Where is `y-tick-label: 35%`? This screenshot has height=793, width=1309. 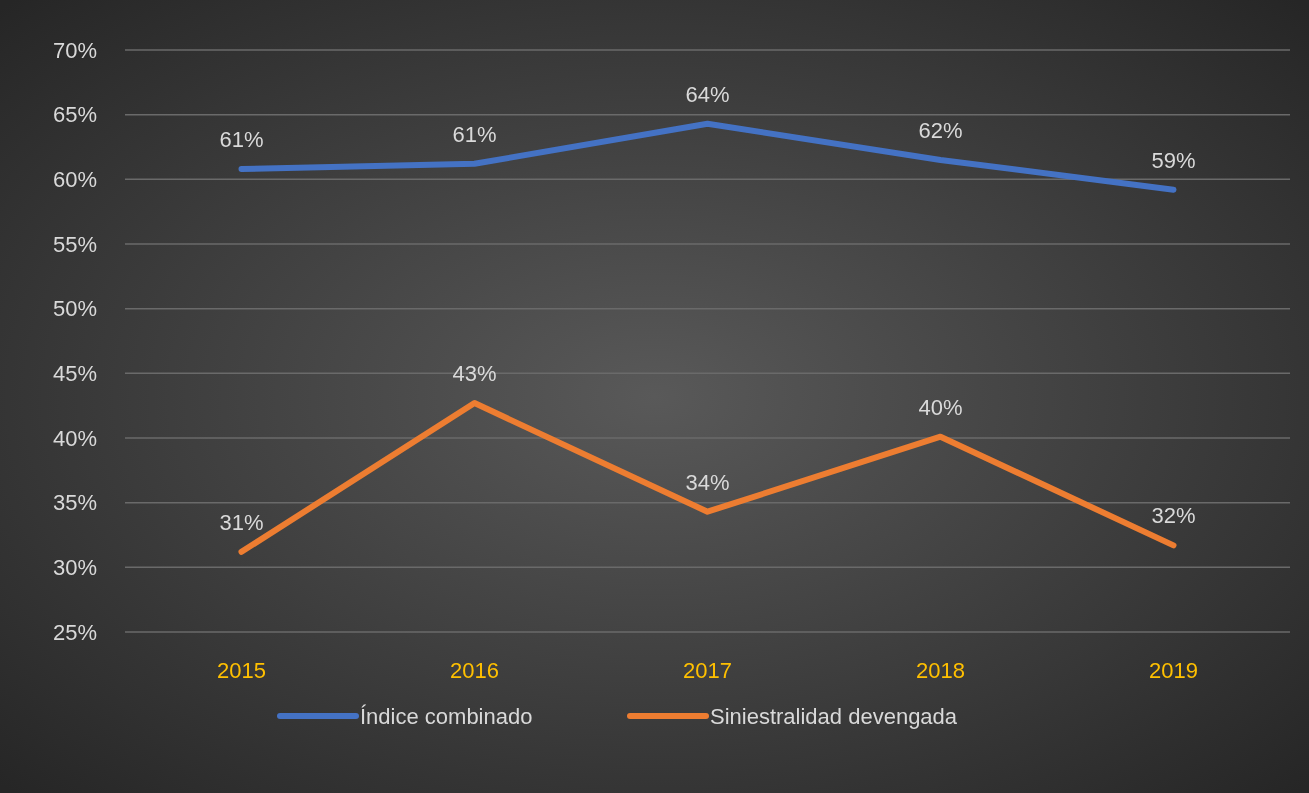
y-tick-label: 35% is located at coordinates (74, 503).